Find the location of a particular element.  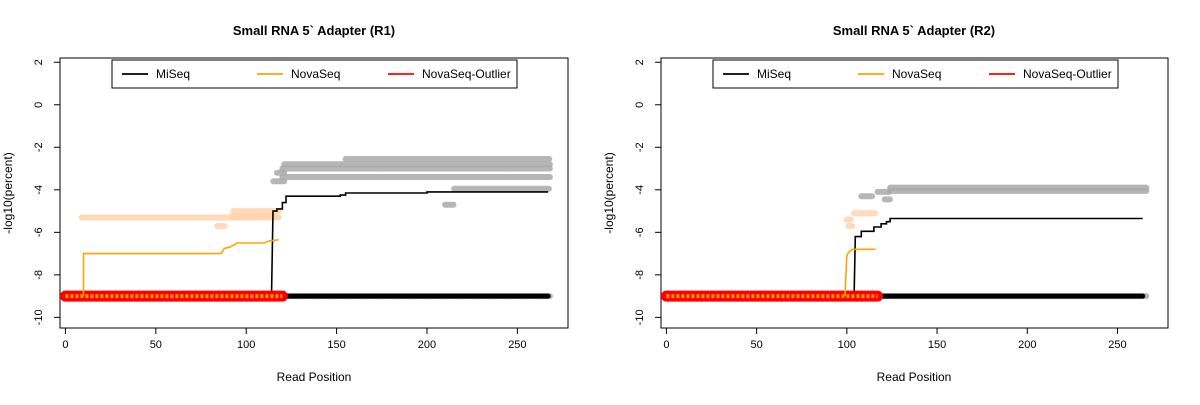

chart-title: Small RNA 5` Adapter (R1) is located at coordinates (314, 30).